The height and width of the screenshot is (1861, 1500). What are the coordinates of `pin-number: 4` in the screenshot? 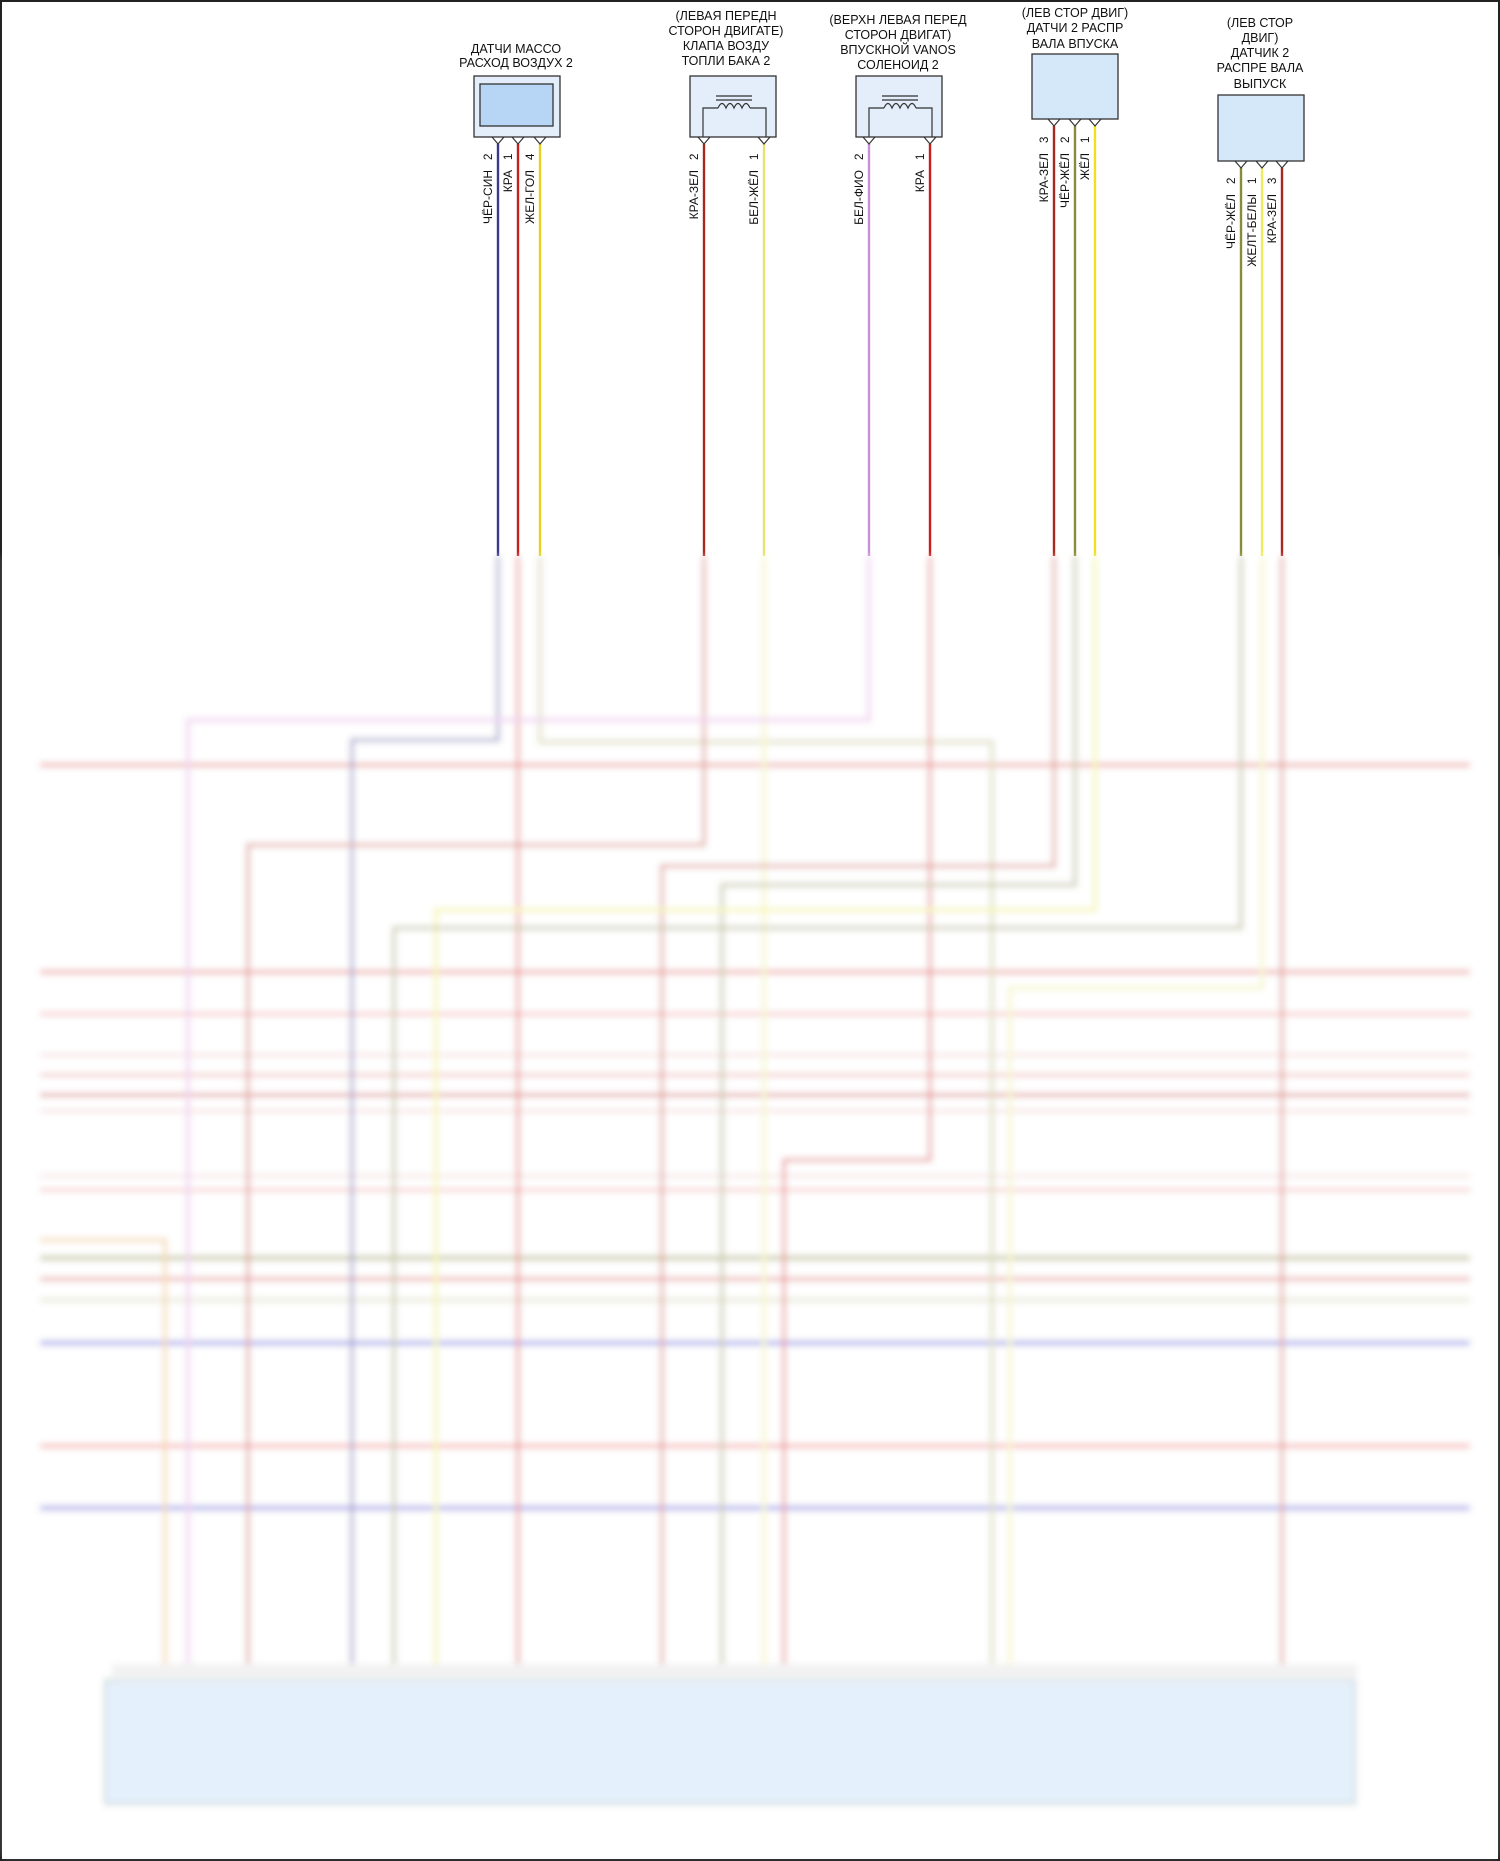 It's located at (531, 156).